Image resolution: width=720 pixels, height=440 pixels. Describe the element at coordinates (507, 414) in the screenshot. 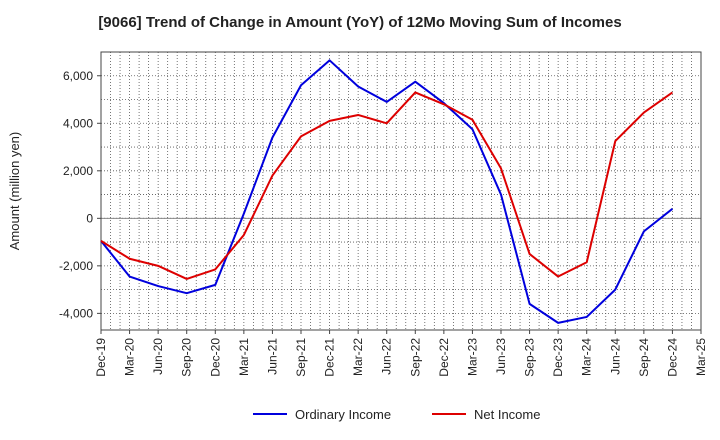

I see `legend-label-net-income: Net Income` at that location.